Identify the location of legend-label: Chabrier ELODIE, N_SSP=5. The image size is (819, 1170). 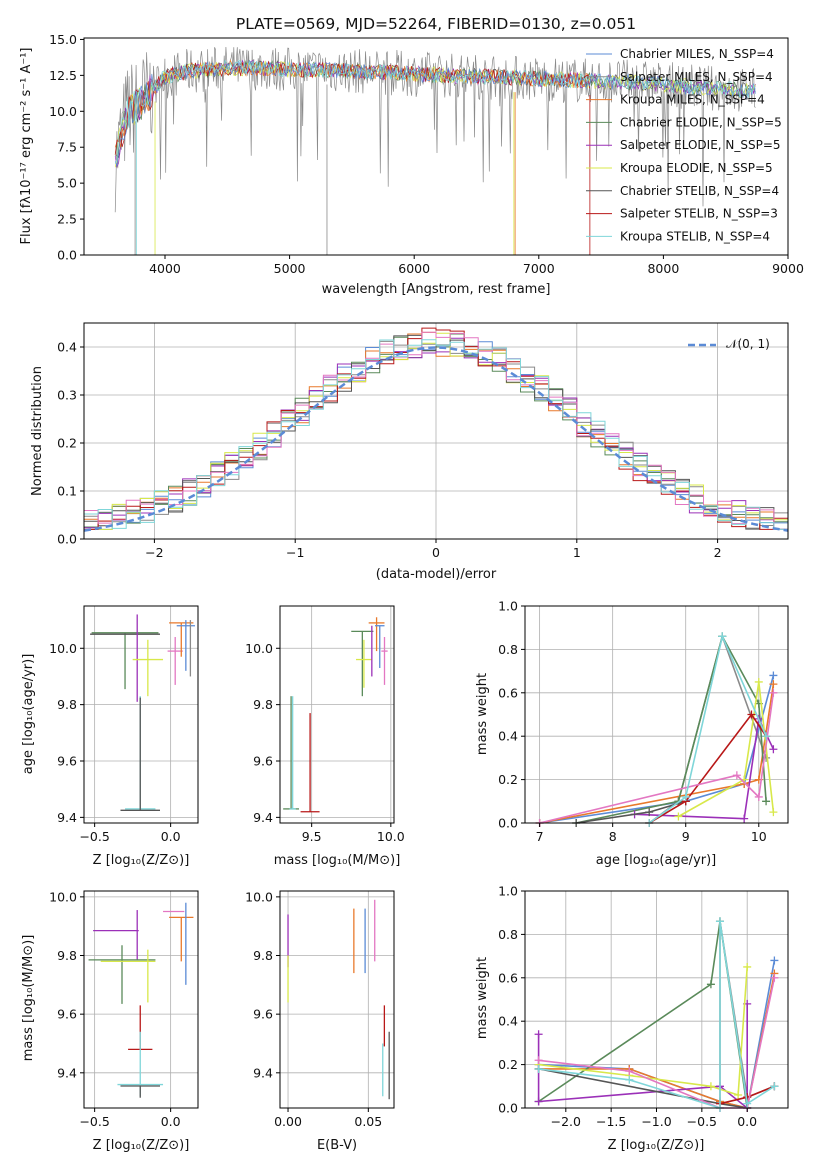
(701, 122).